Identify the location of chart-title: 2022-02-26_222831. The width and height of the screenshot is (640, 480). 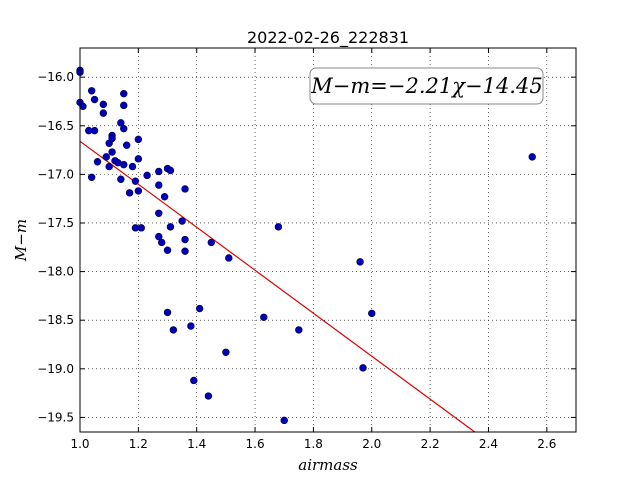
(328, 38).